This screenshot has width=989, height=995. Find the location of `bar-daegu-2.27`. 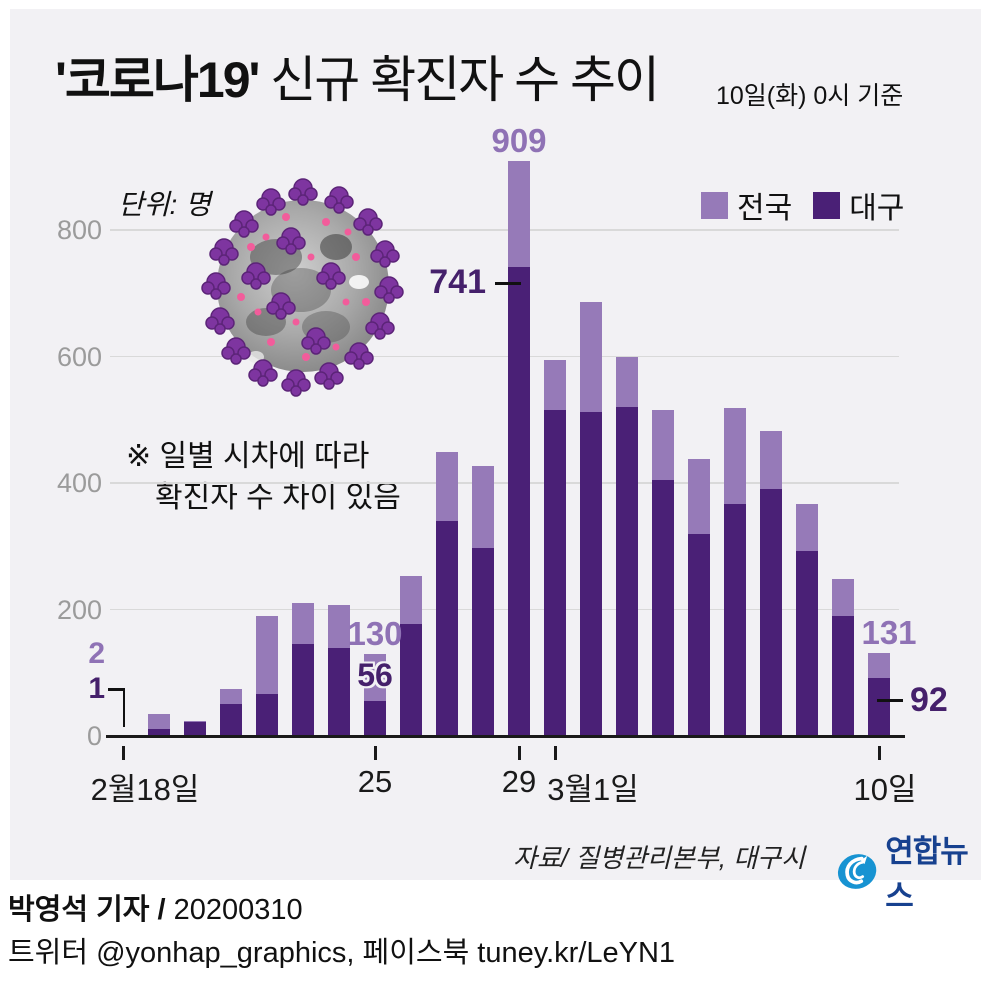

bar-daegu-2.27 is located at coordinates (447, 628).